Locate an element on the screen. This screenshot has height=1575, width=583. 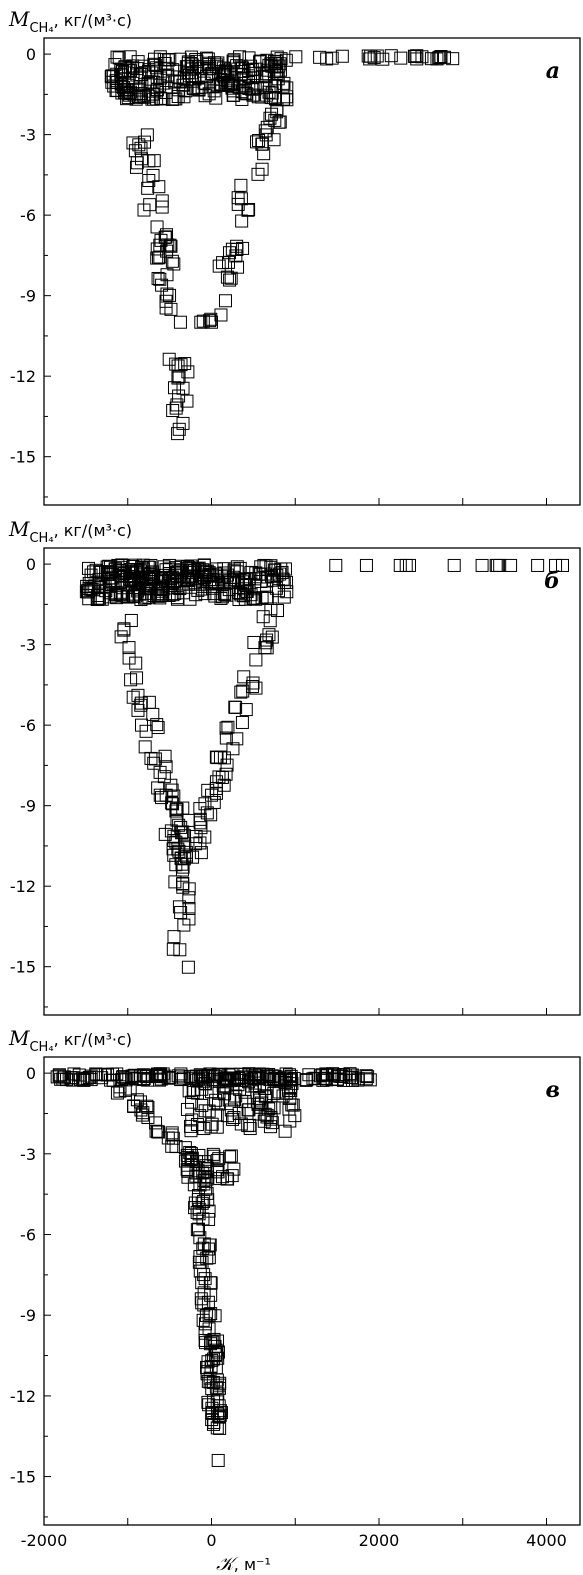
panel-letter: а is located at coordinates (553, 71).